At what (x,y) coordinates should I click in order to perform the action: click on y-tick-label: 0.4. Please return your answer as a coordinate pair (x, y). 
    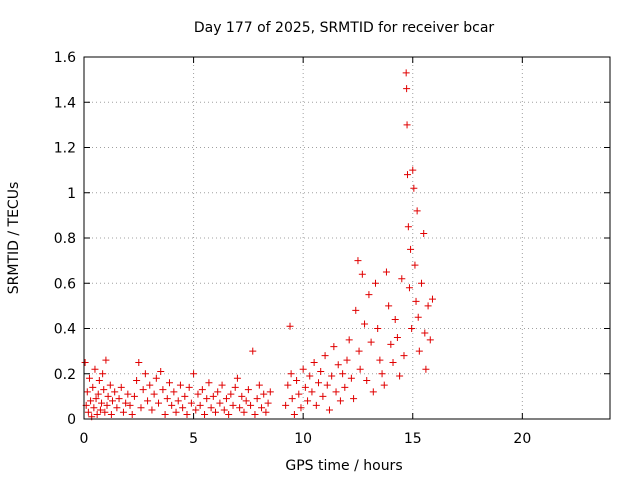
    Looking at the image, I should click on (65, 330).